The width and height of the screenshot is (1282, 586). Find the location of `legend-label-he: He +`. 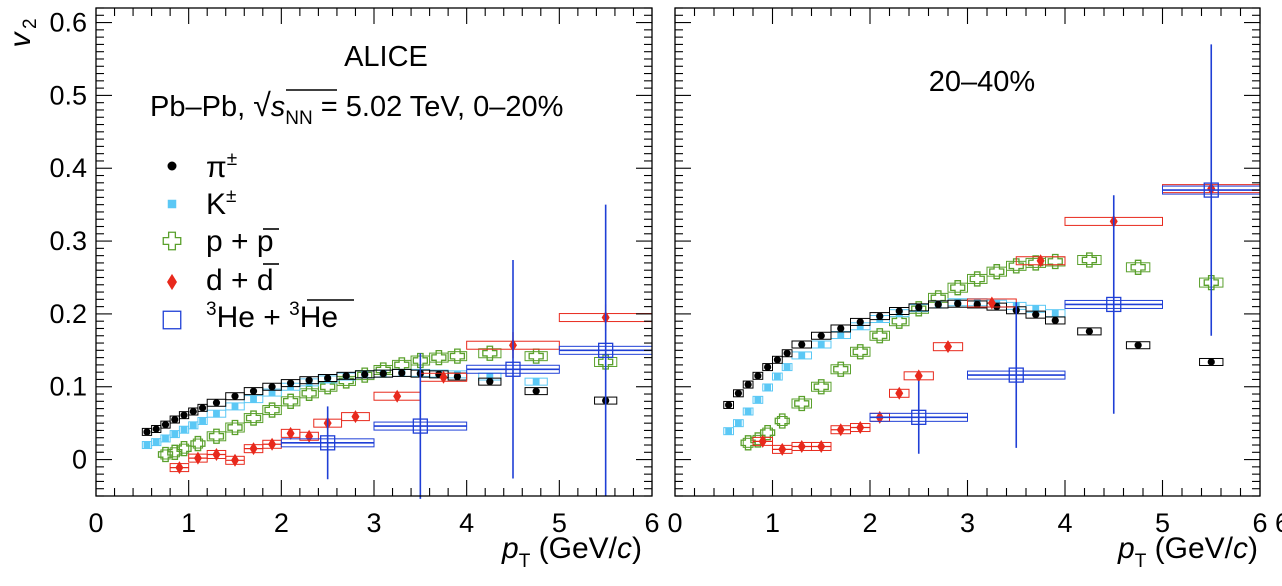

legend-label-he: He + is located at coordinates (253, 317).